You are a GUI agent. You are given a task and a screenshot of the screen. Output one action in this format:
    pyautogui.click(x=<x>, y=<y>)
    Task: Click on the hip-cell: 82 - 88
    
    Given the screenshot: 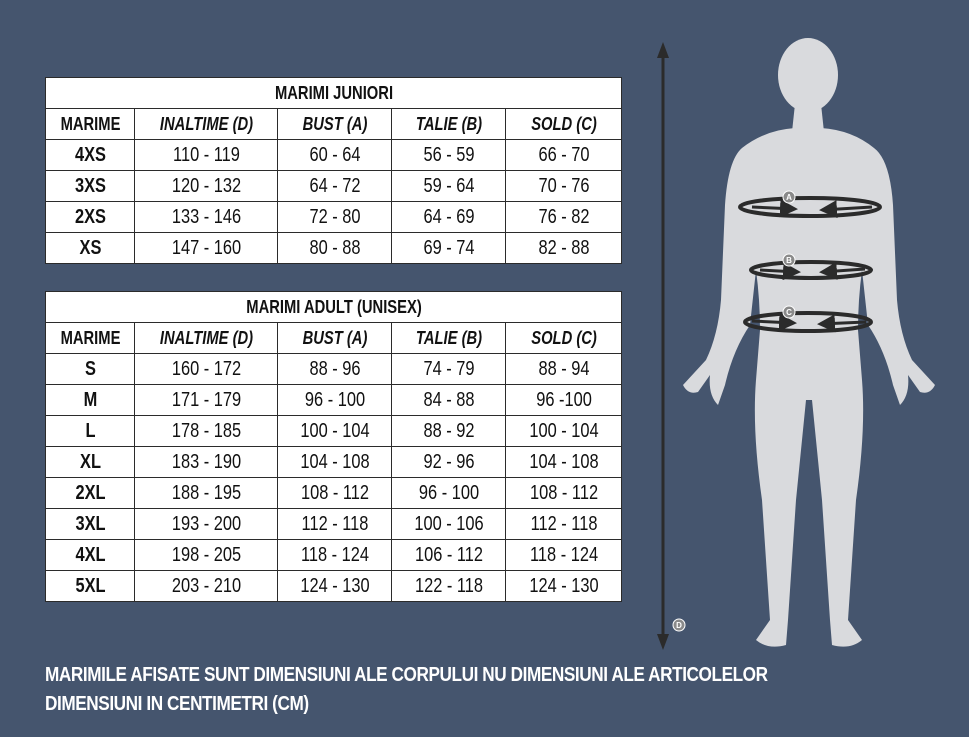 What is the action you would take?
    pyautogui.click(x=563, y=248)
    